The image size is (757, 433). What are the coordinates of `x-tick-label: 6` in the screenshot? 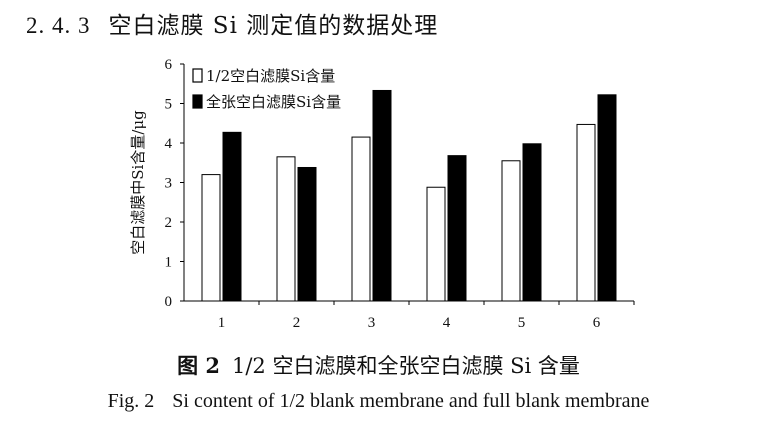 It's located at (597, 323).